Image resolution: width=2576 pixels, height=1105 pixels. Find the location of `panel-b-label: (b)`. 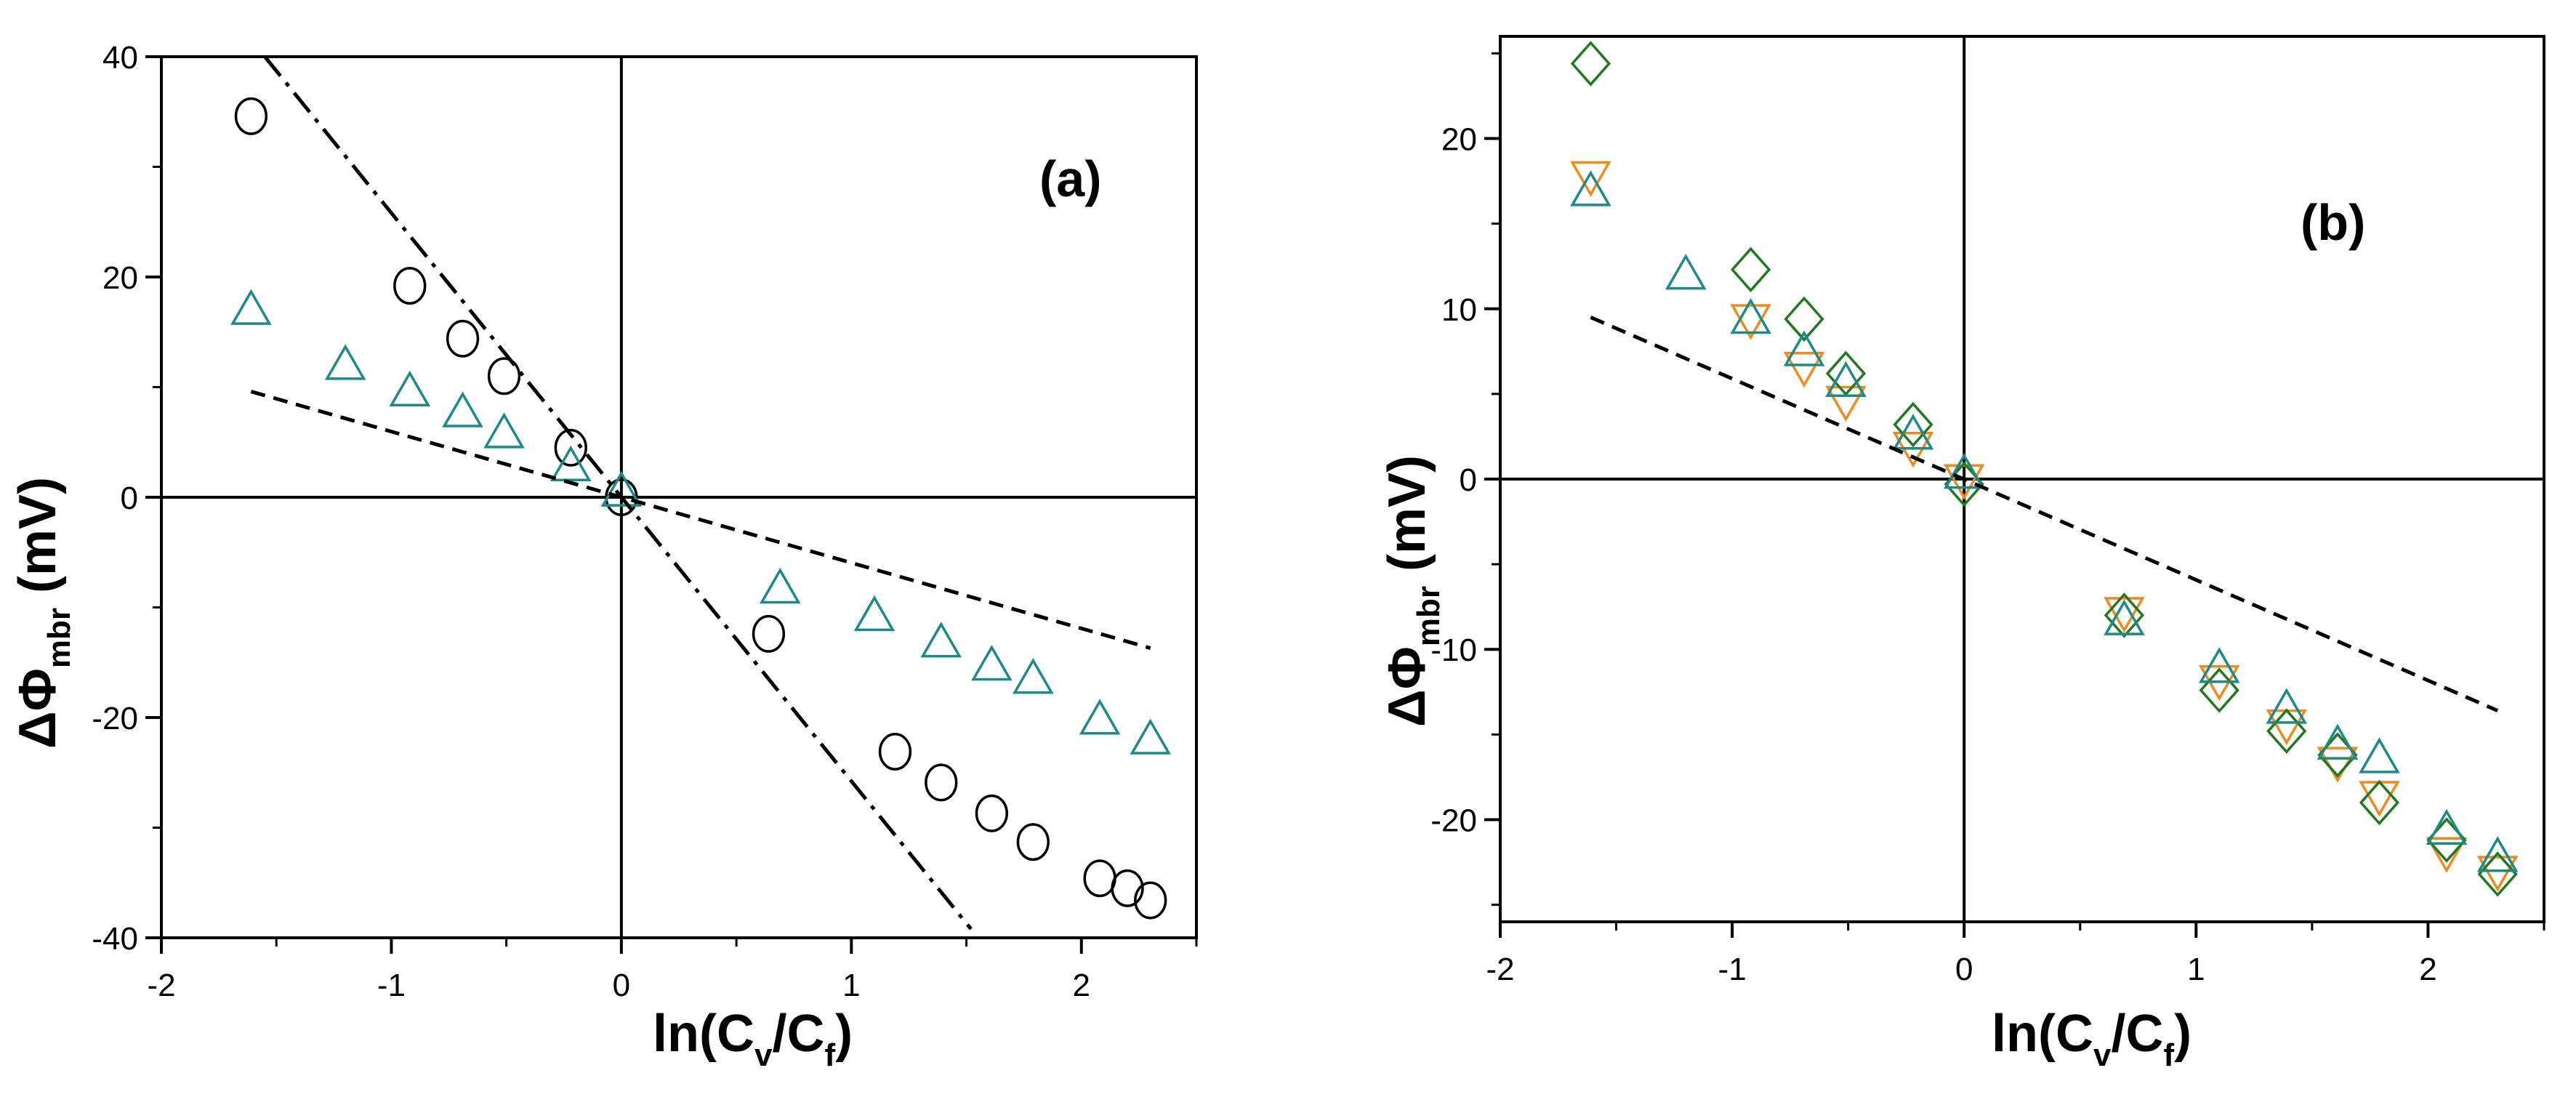

panel-b-label: (b) is located at coordinates (2333, 223).